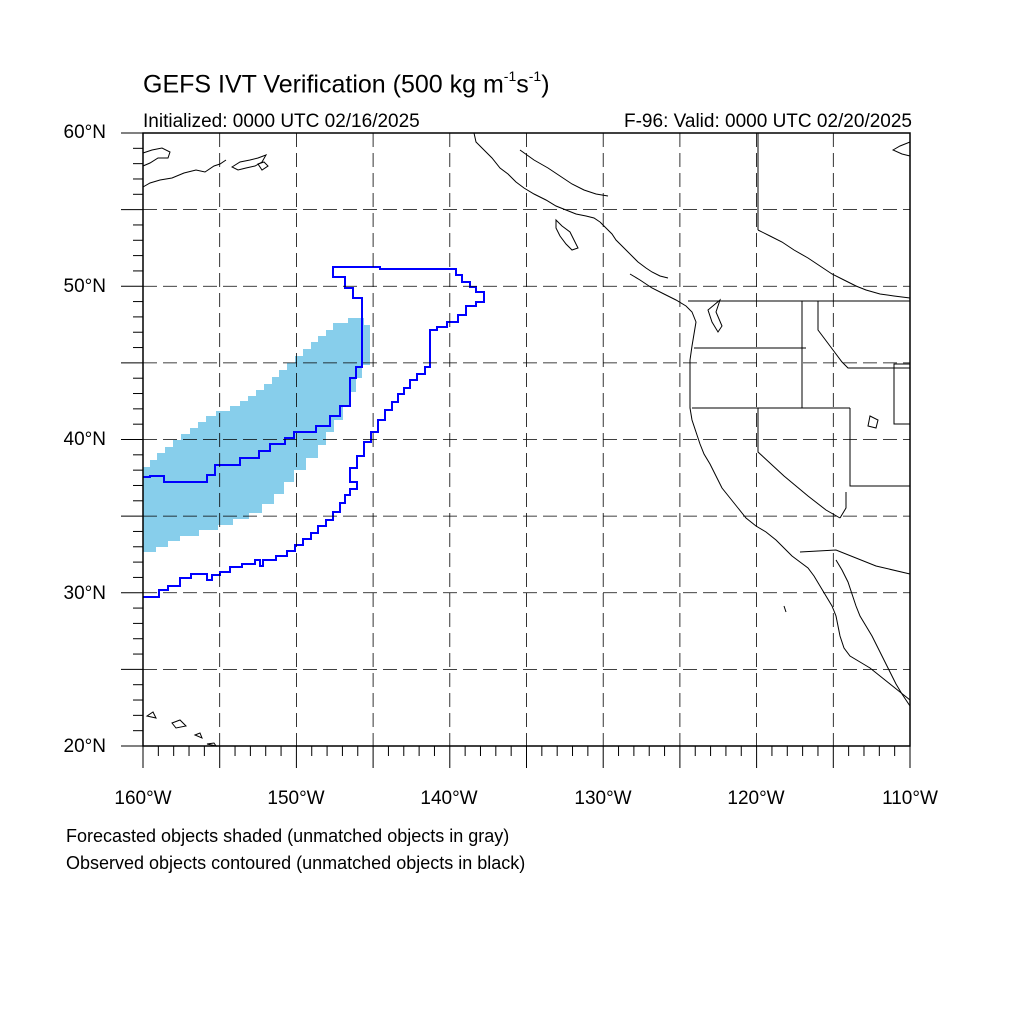 The image size is (1024, 1024). I want to click on lon-label-110w: 110°W, so click(910, 798).